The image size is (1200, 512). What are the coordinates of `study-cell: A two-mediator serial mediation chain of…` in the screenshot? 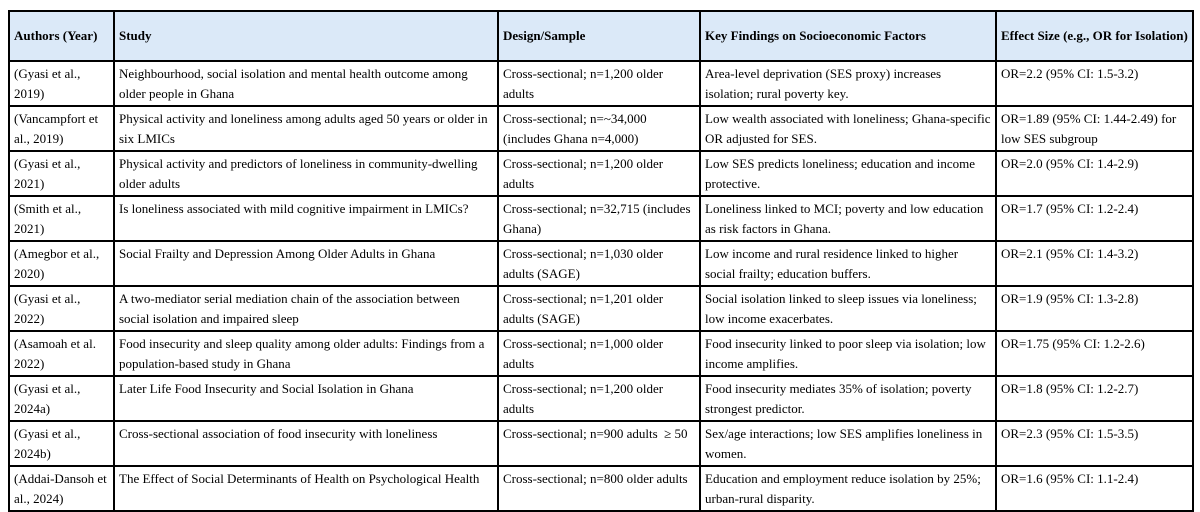 It's located at (306, 308).